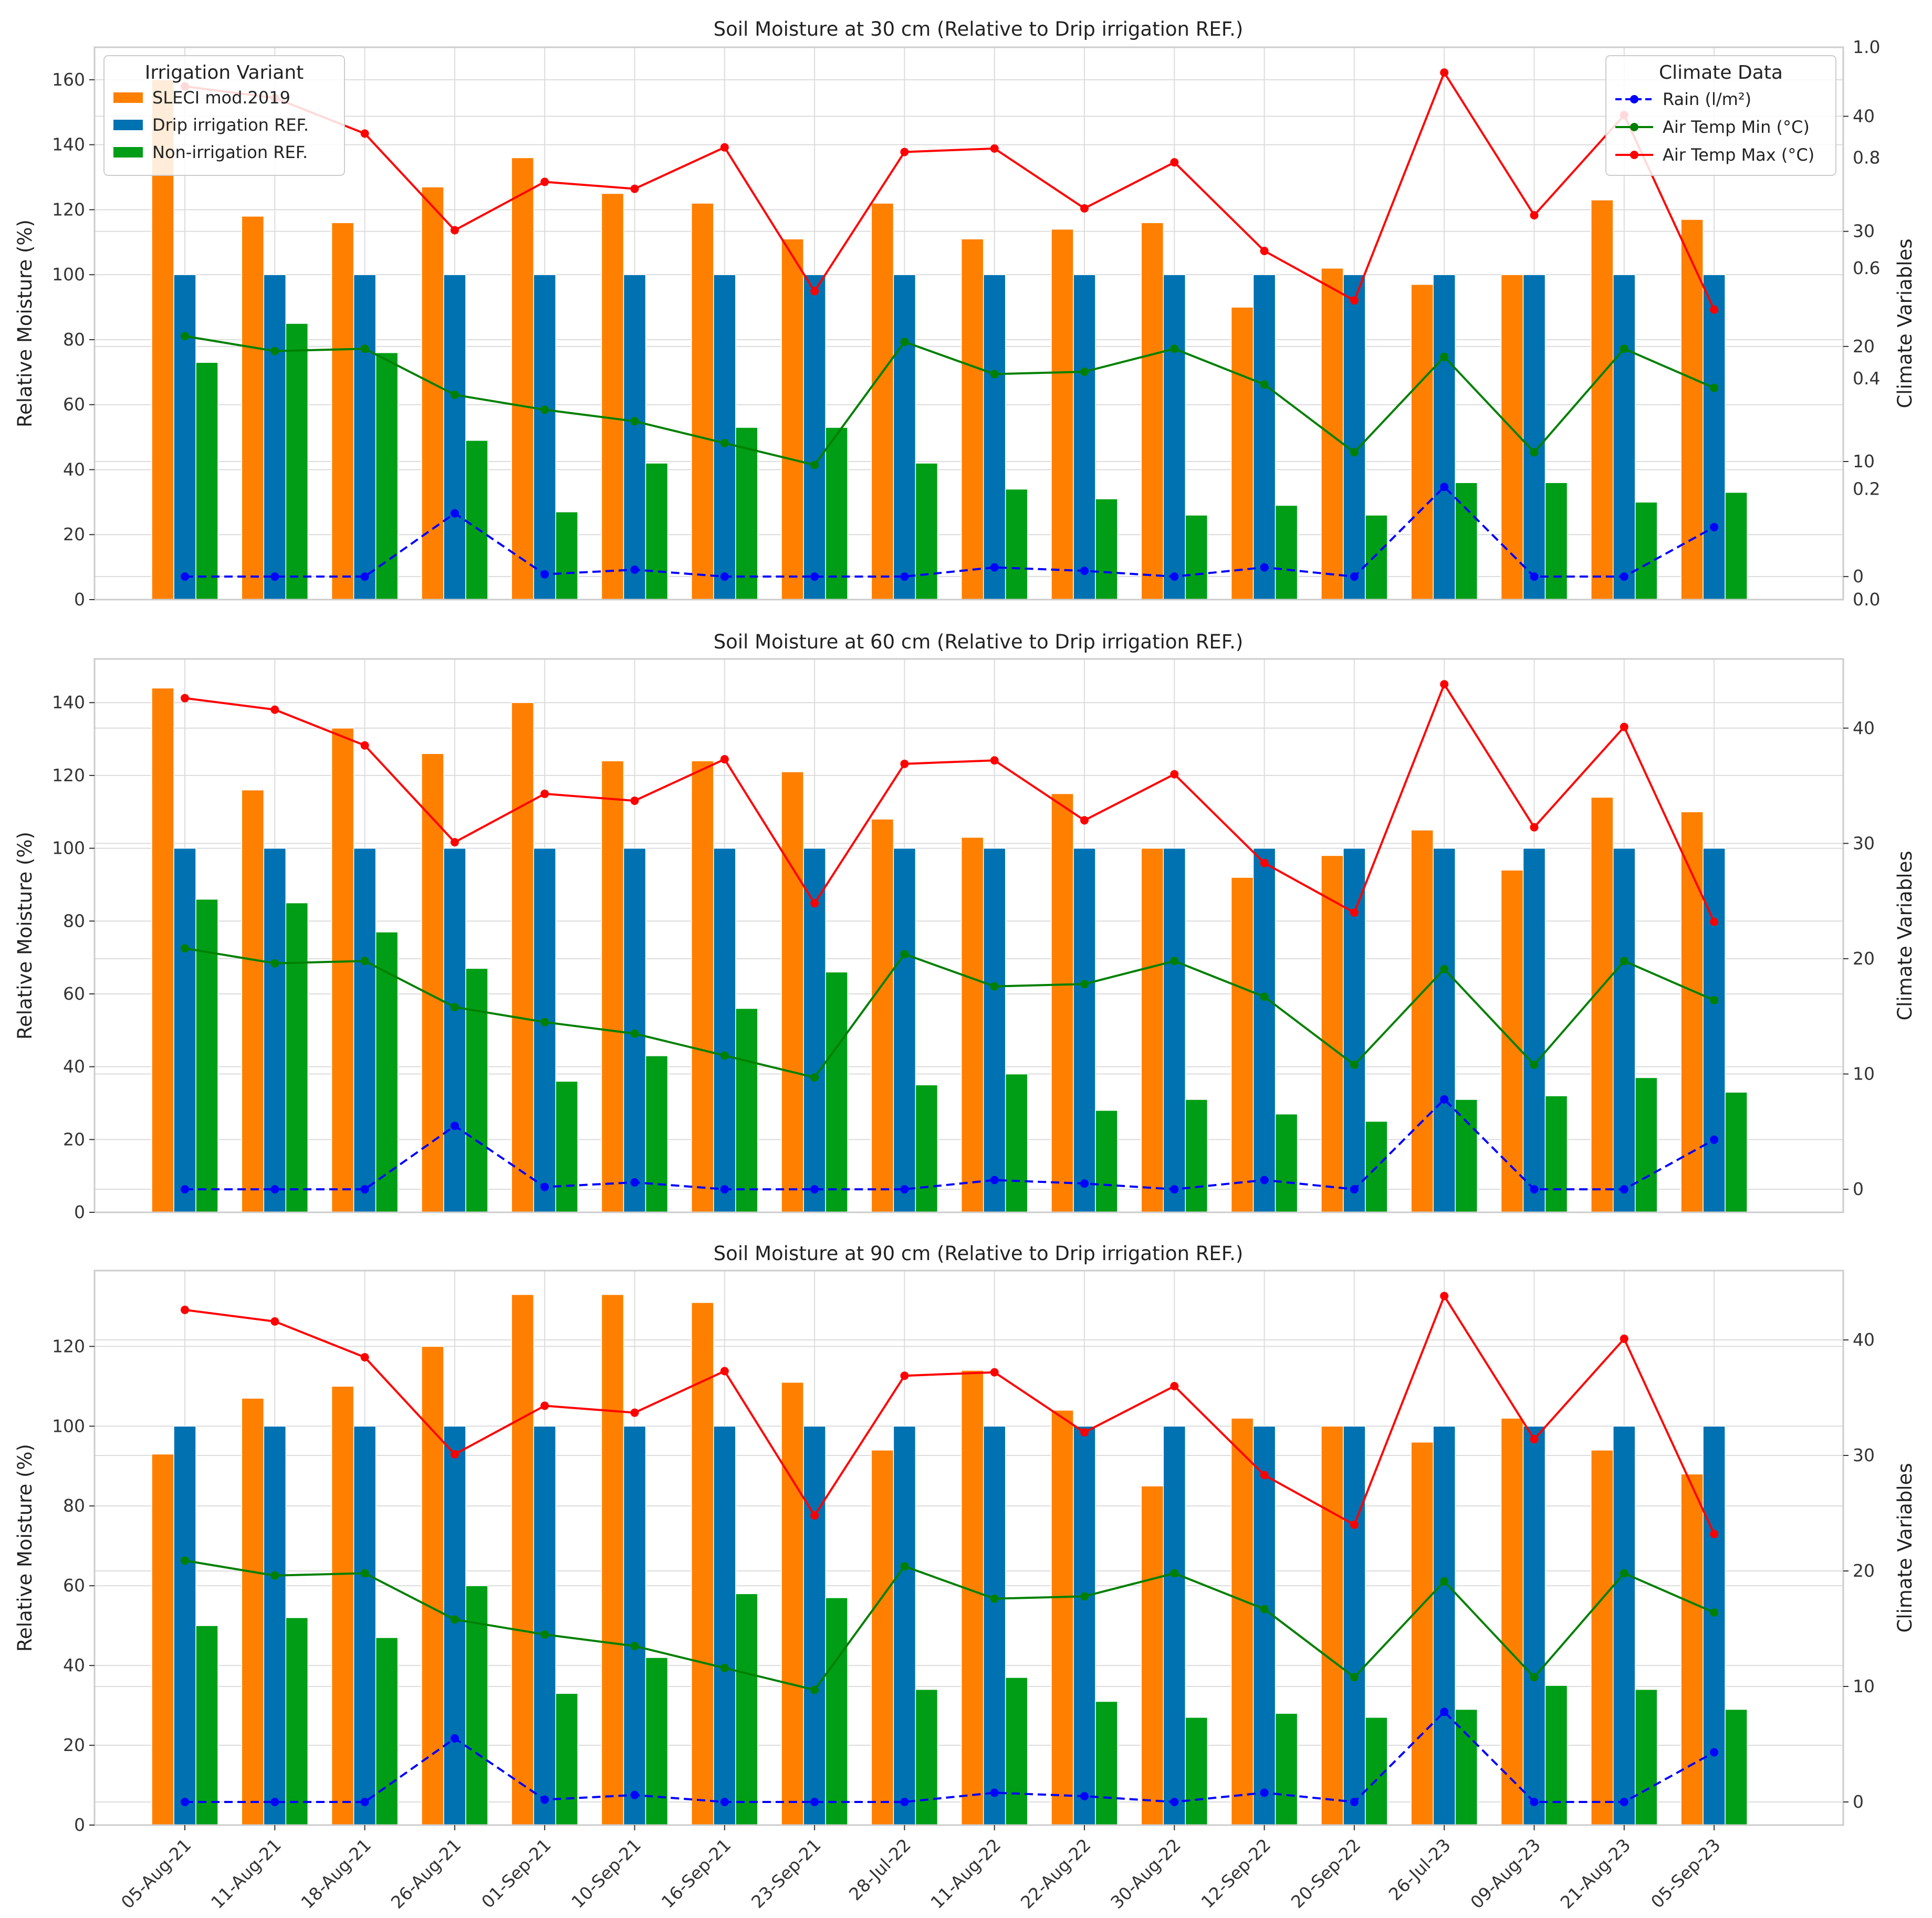  I want to click on y2-axis-label: Climate Variables, so click(1905, 1547).